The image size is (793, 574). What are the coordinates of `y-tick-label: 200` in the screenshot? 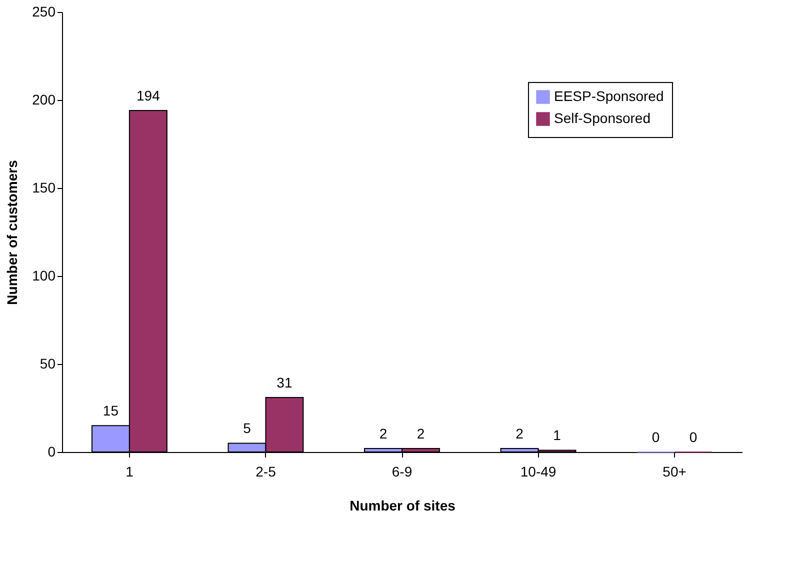 It's located at (44, 100).